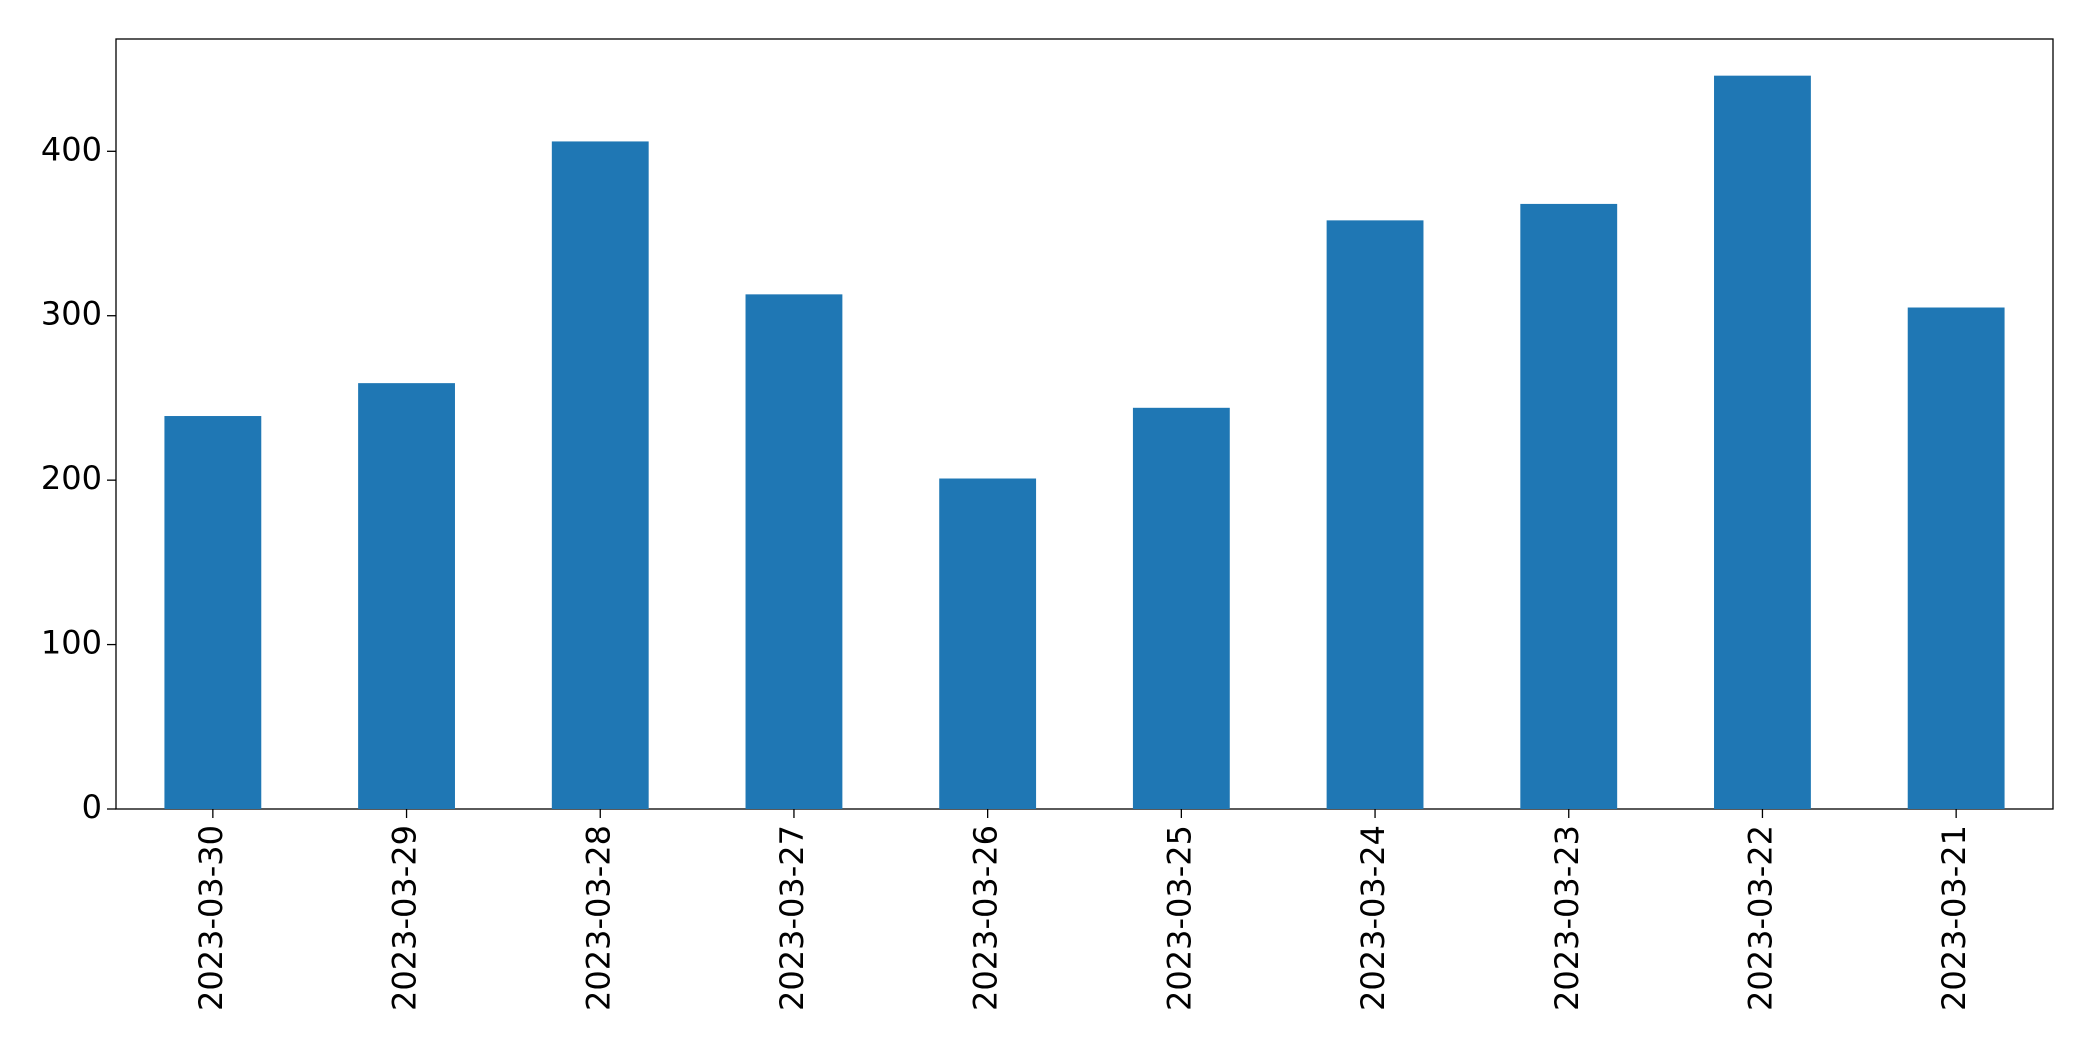 This screenshot has height=1061, width=2093. What do you see at coordinates (792, 918) in the screenshot?
I see `x-tick-label: 2023-03-27` at bounding box center [792, 918].